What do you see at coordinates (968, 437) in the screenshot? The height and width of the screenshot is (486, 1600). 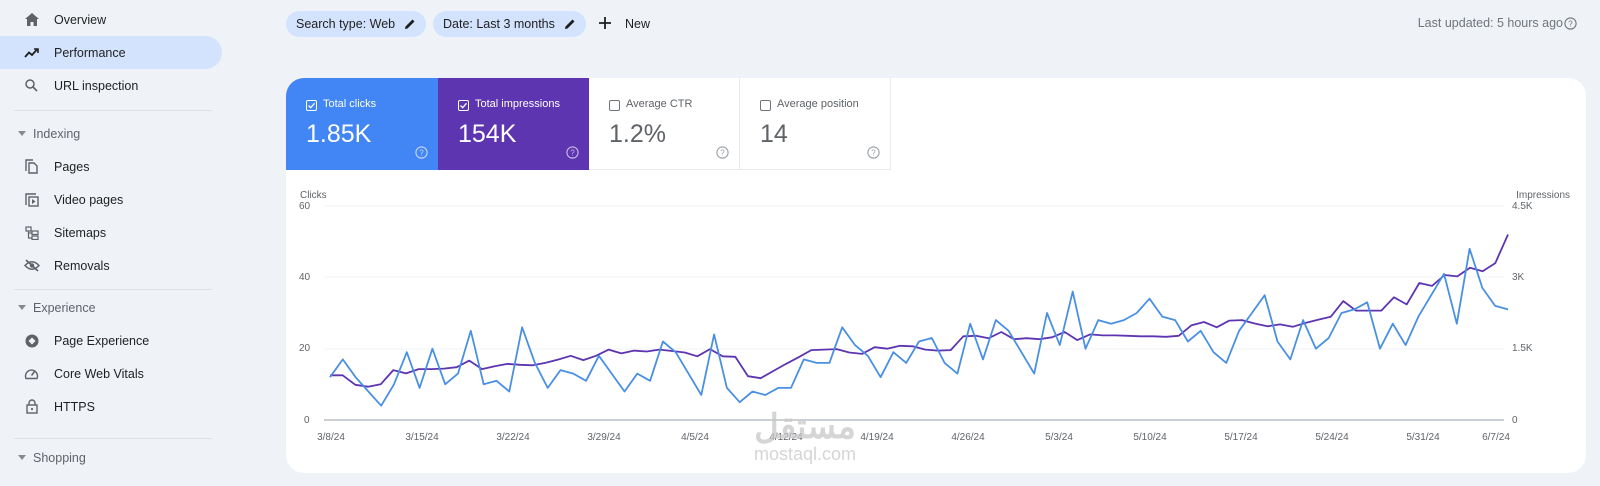 I see `x-tick: 4/26/24` at bounding box center [968, 437].